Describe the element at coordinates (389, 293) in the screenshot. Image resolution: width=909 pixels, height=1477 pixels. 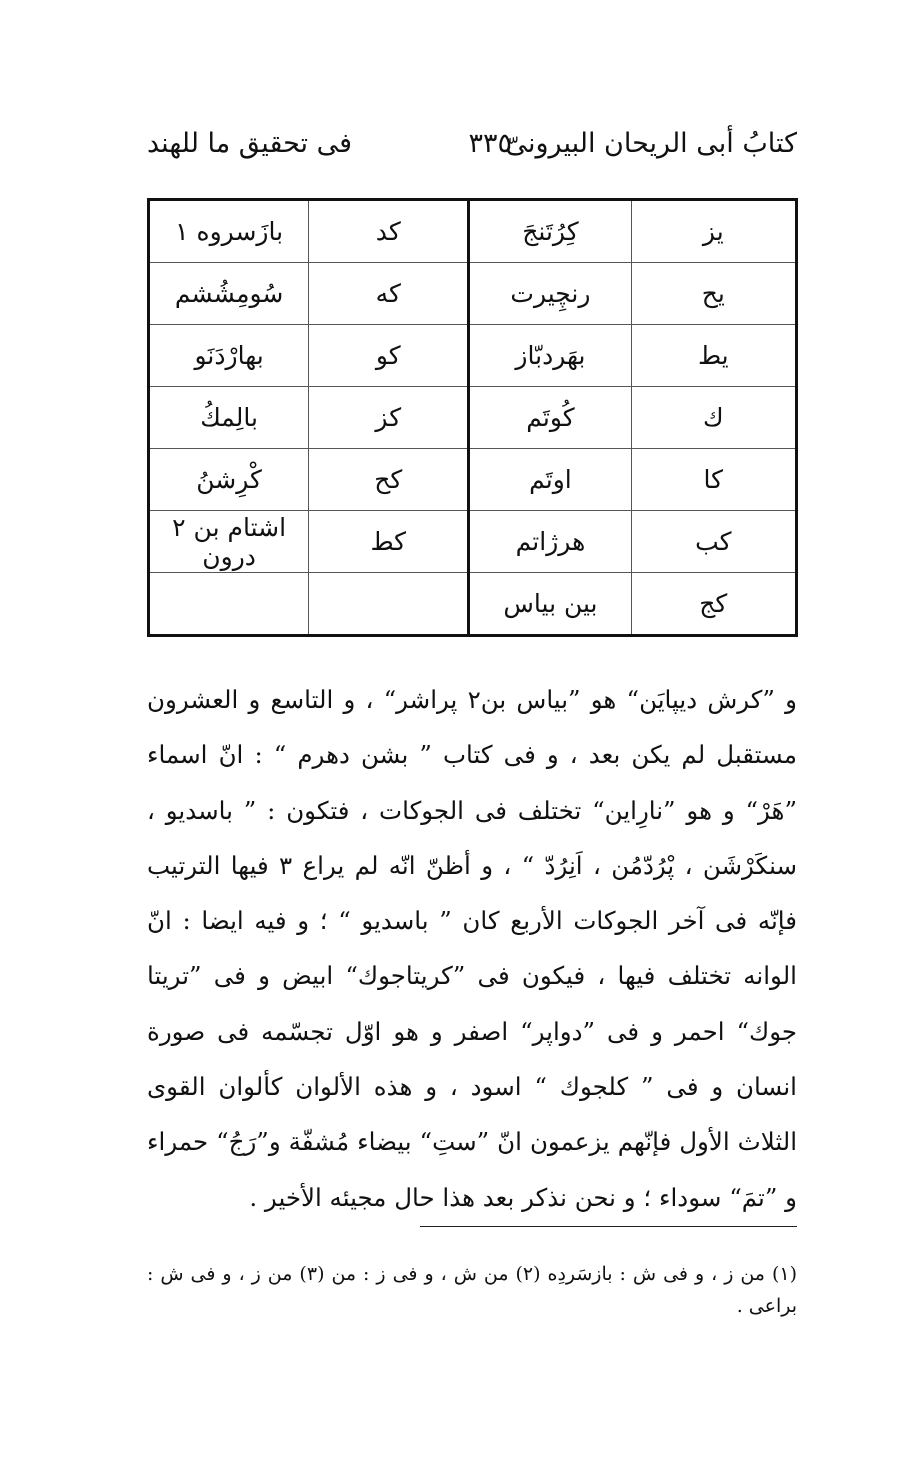
I see `table-cell: كه` at that location.